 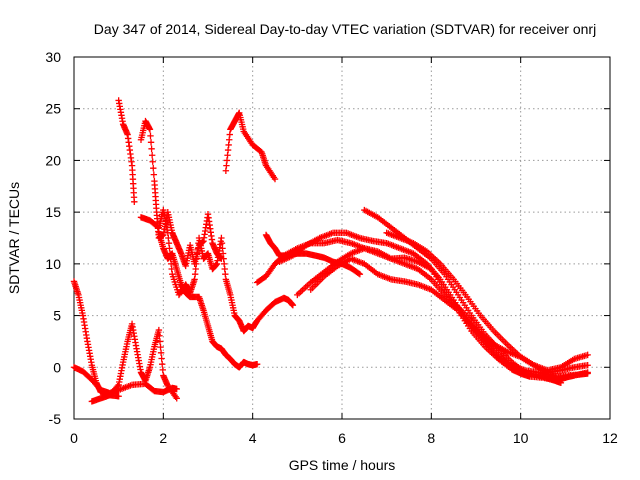 What do you see at coordinates (273, 313) in the screenshot?
I see `series-s12` at bounding box center [273, 313].